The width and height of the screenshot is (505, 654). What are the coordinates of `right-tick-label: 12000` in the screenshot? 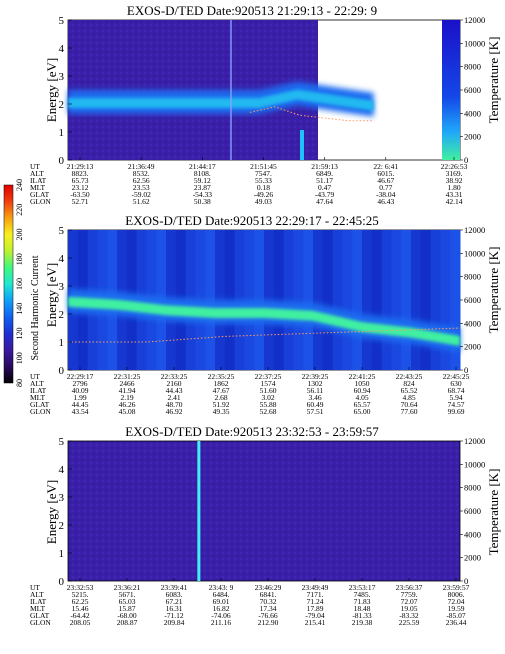 It's located at (474, 230).